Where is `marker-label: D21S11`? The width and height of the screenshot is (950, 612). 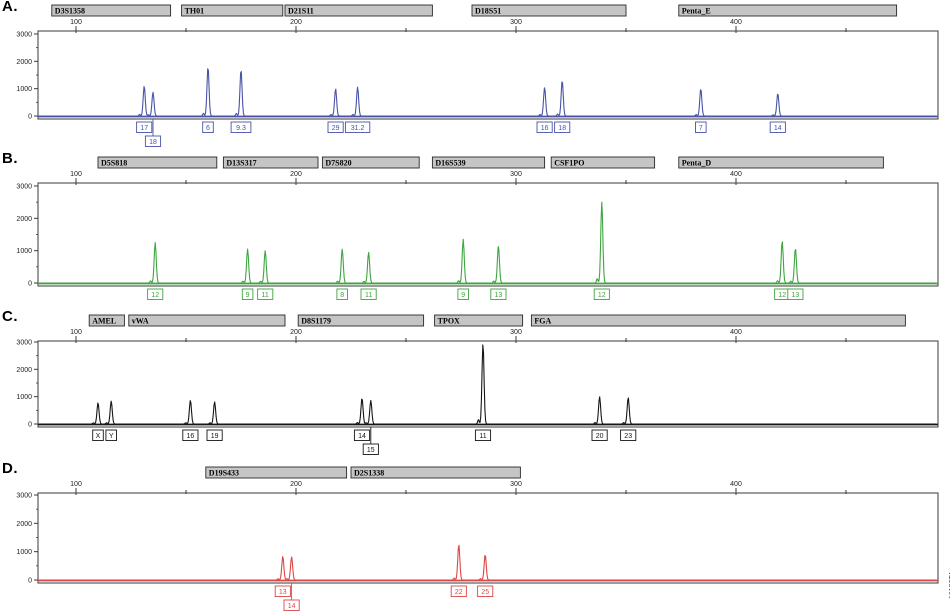 marker-label: D21S11 is located at coordinates (301, 11).